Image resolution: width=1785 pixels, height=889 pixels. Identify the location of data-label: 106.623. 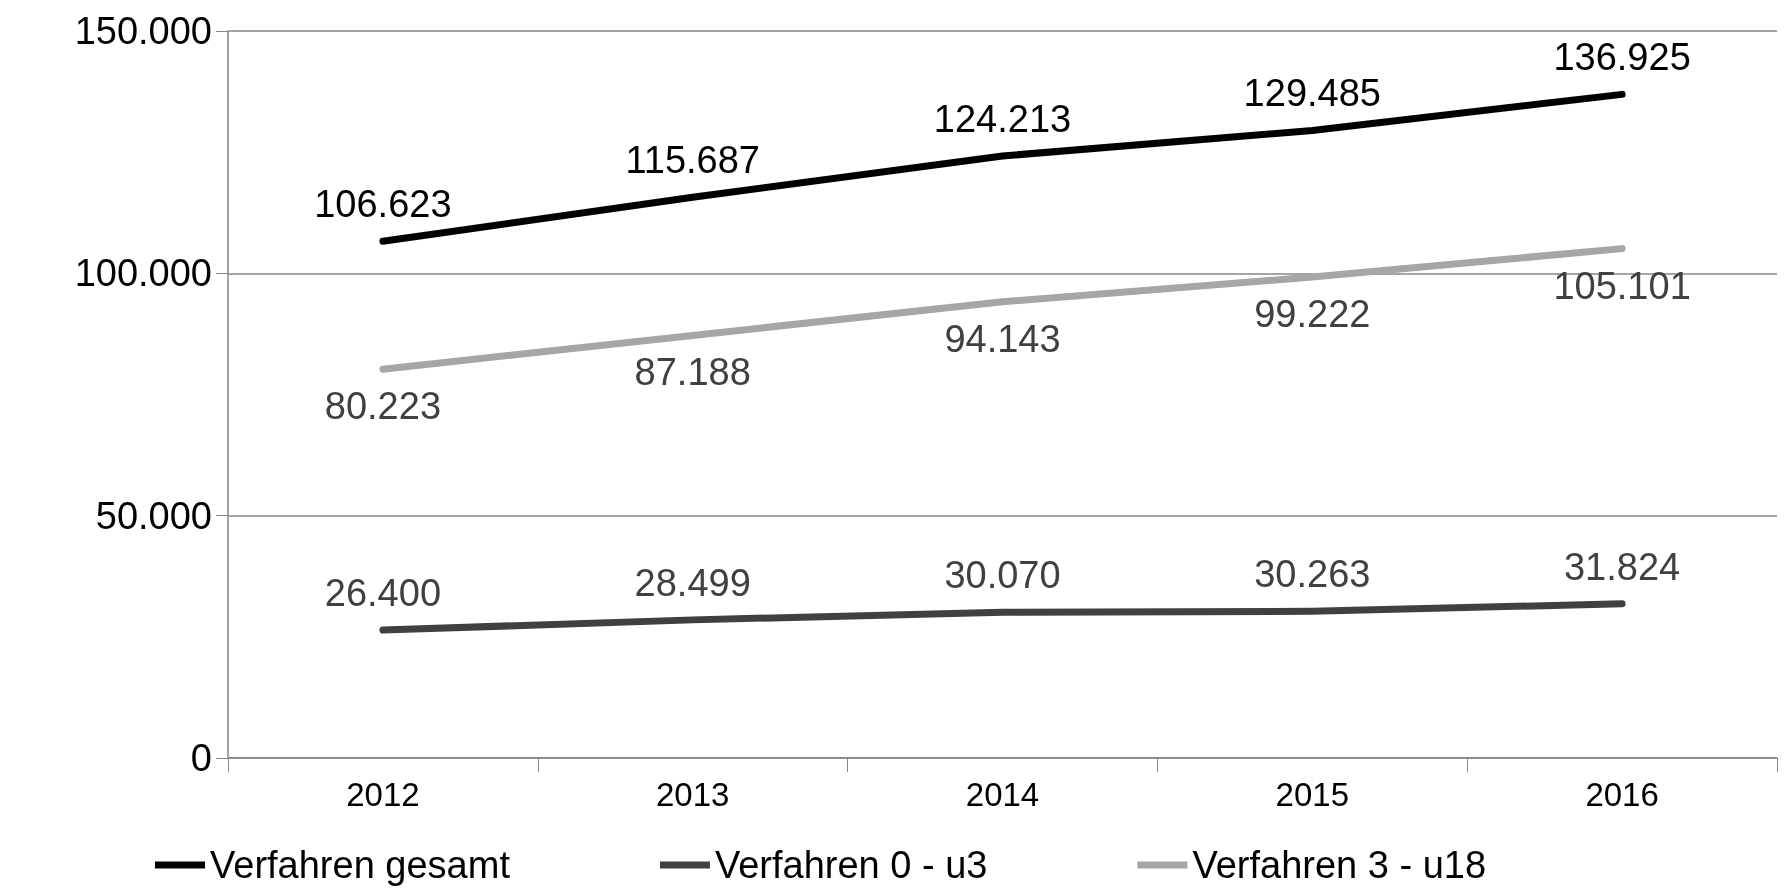
(383, 204).